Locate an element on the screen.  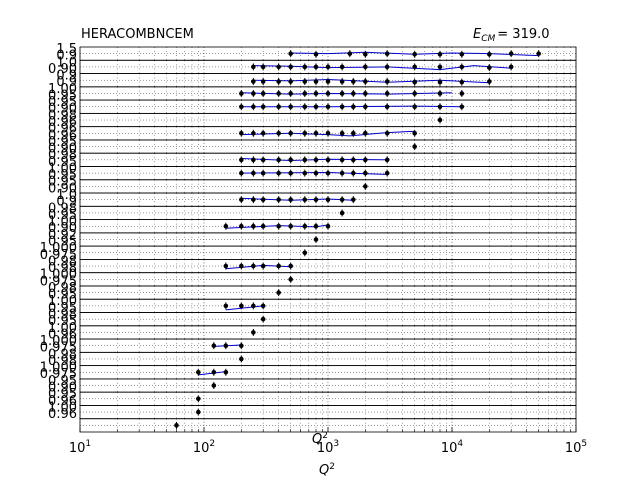
panel-0: 1.50.9 is located at coordinates (316, 53).